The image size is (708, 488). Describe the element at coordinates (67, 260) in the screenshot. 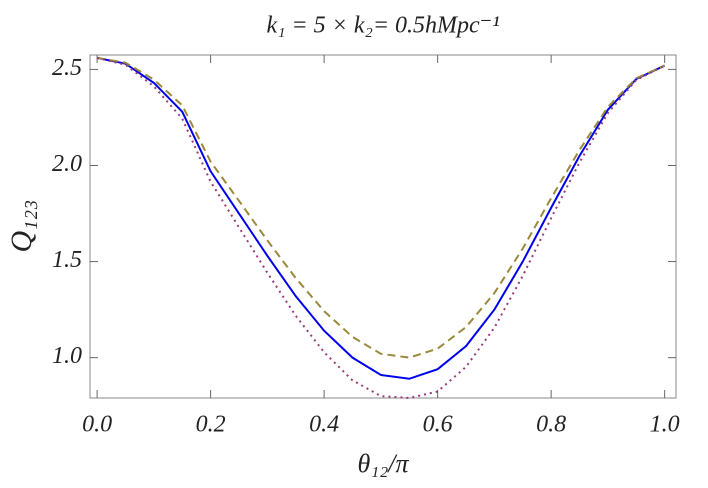

I see `y-tick-label: 1.5` at that location.